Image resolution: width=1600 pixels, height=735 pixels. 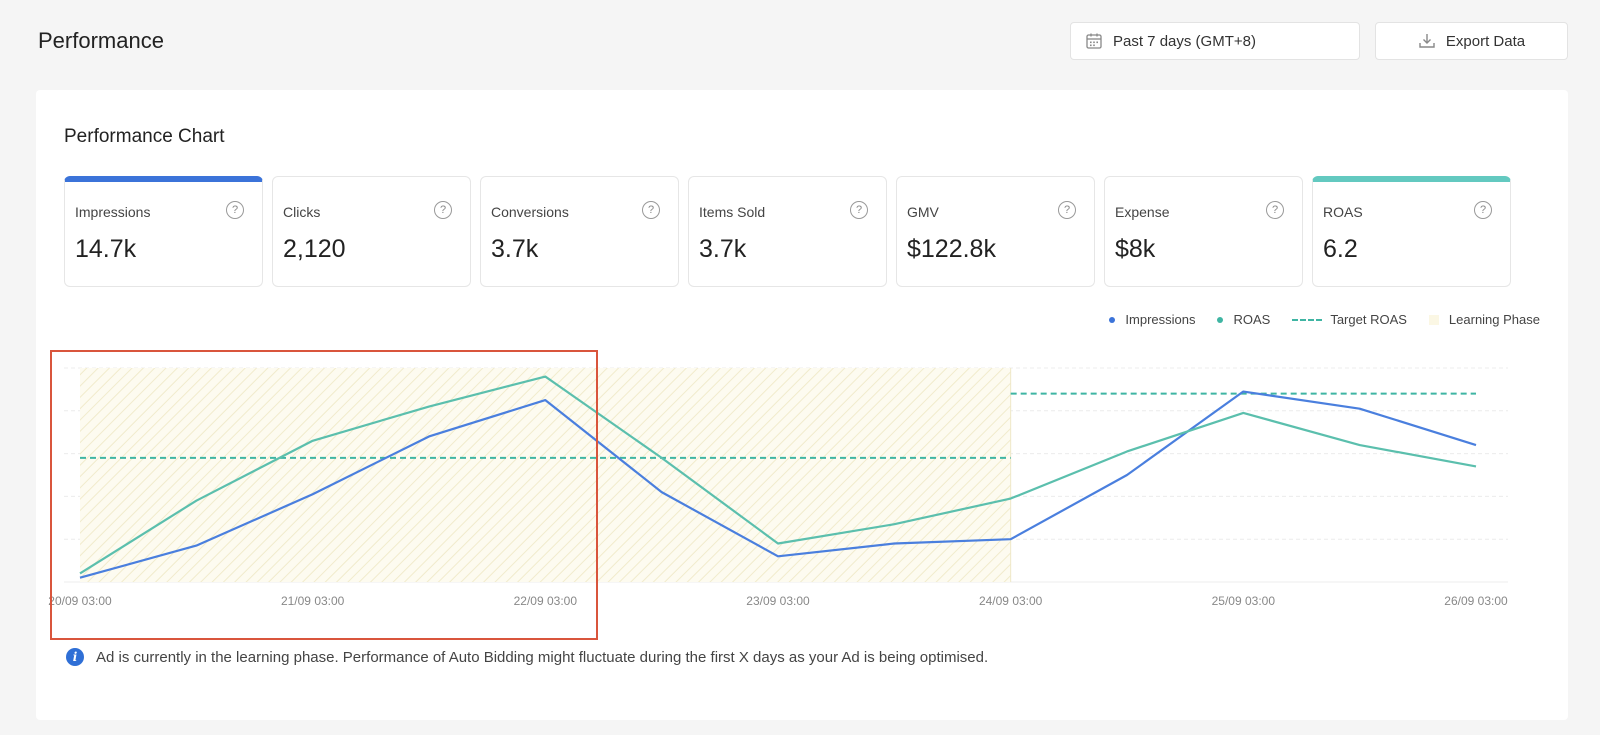 What do you see at coordinates (1433, 319) in the screenshot?
I see `learning-phase-swatch-icon` at bounding box center [1433, 319].